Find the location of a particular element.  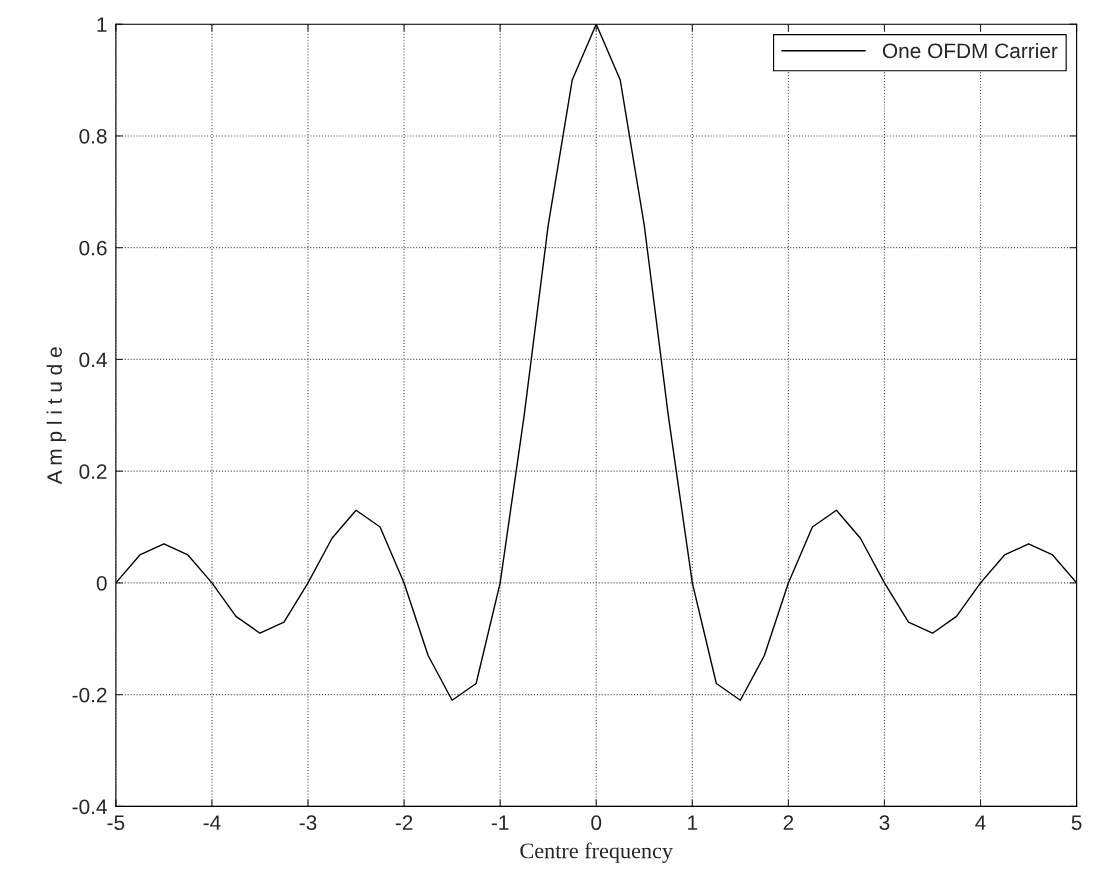

y-tick-label: 0.4 is located at coordinates (93, 360).